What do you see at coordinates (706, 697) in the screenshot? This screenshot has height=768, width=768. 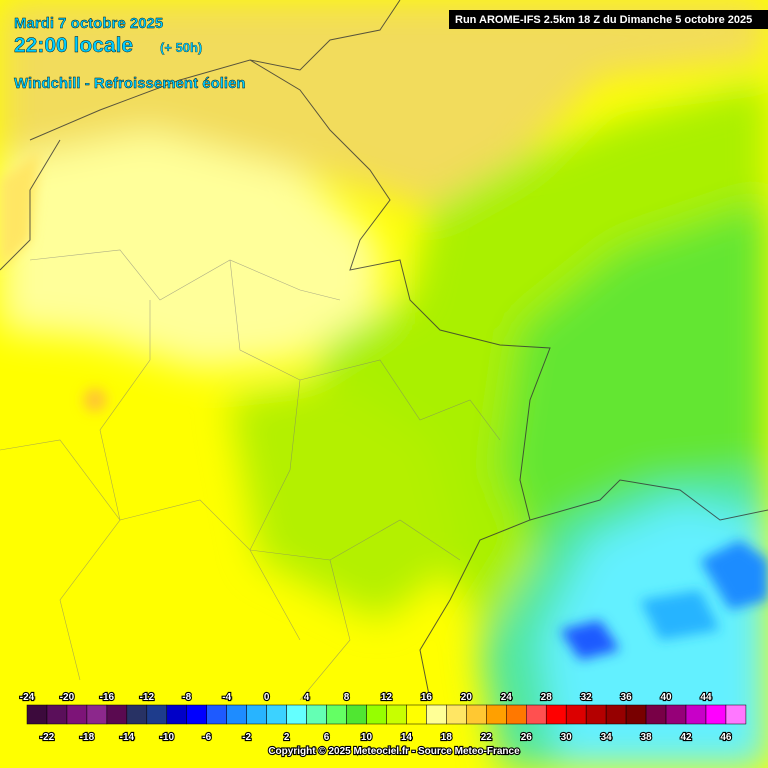 I see `scale-label: 44` at bounding box center [706, 697].